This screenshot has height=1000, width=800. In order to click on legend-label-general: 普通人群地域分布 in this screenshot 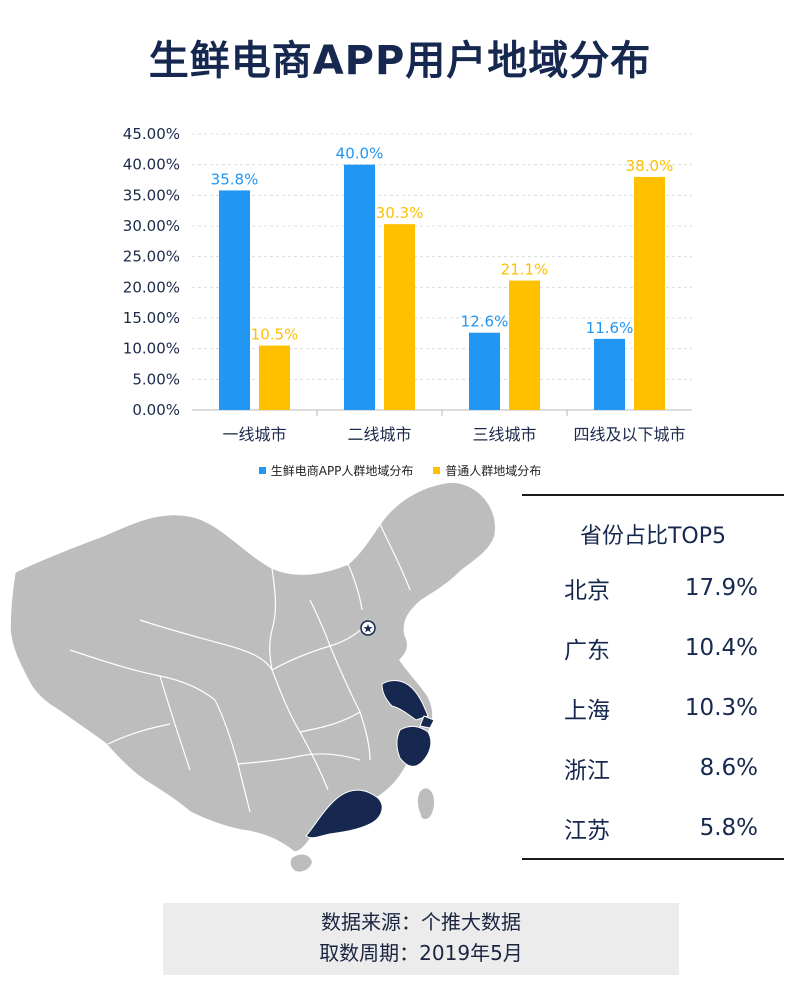, I will do `click(493, 471)`.